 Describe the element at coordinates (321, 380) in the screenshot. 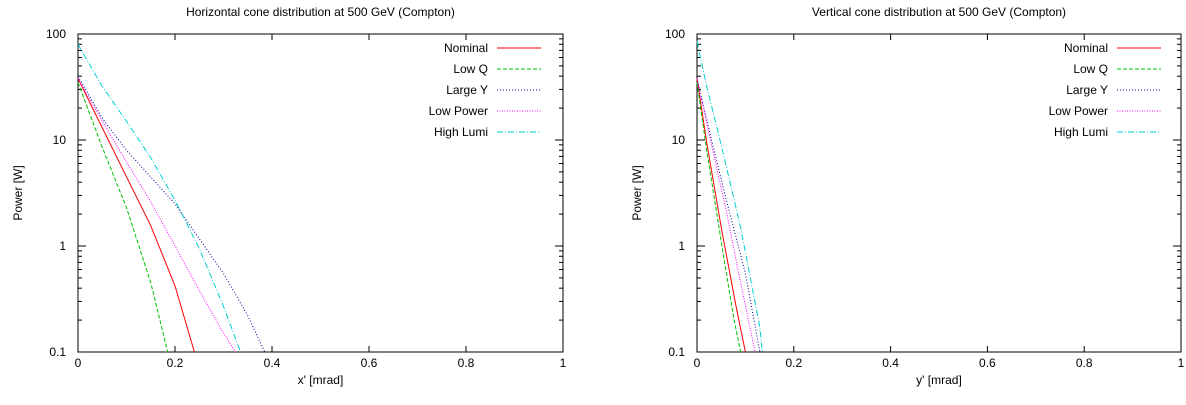

I see `x-axis-title: x' [mrad]` at that location.